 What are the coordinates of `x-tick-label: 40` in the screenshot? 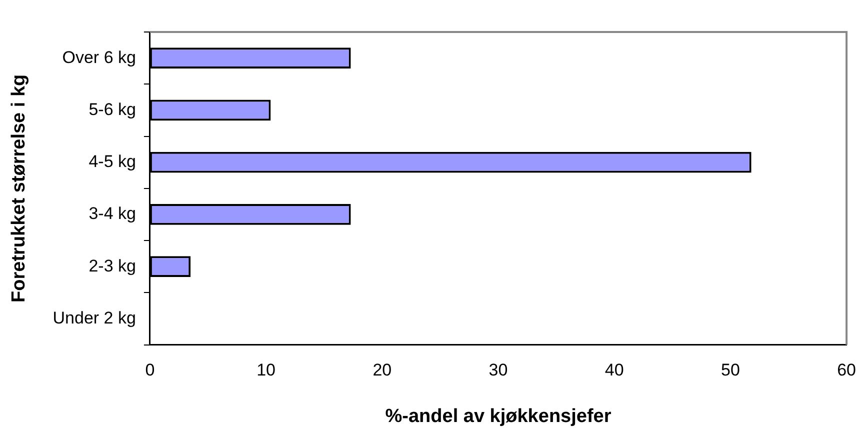 It's located at (614, 370).